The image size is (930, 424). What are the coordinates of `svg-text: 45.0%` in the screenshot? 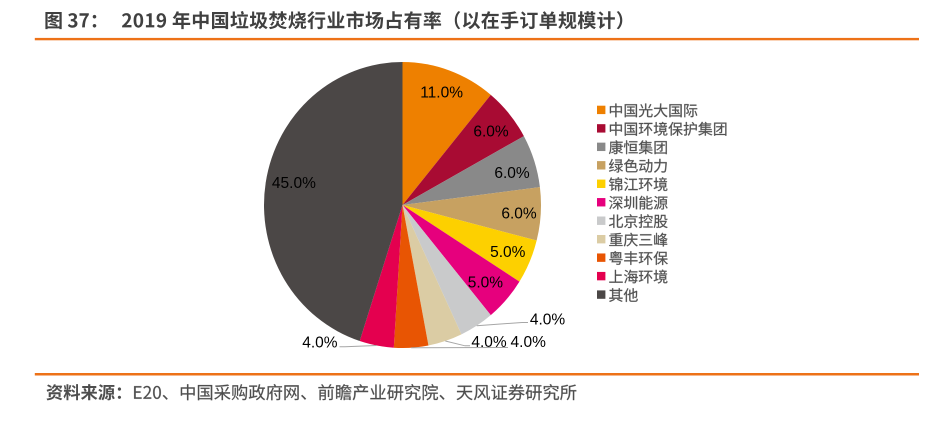 It's located at (294, 183).